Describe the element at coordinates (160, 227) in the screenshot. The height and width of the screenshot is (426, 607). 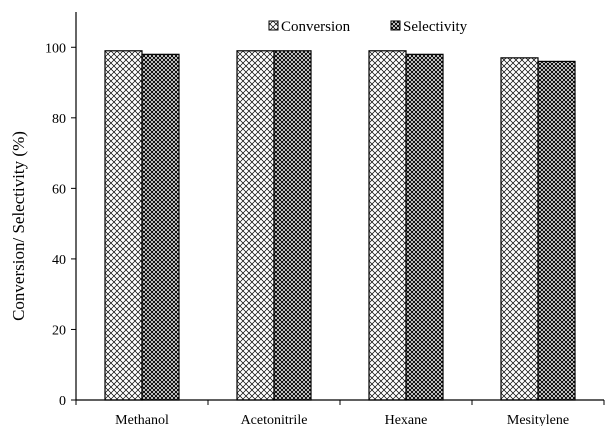
I see `bar-selectivity-methanol` at that location.